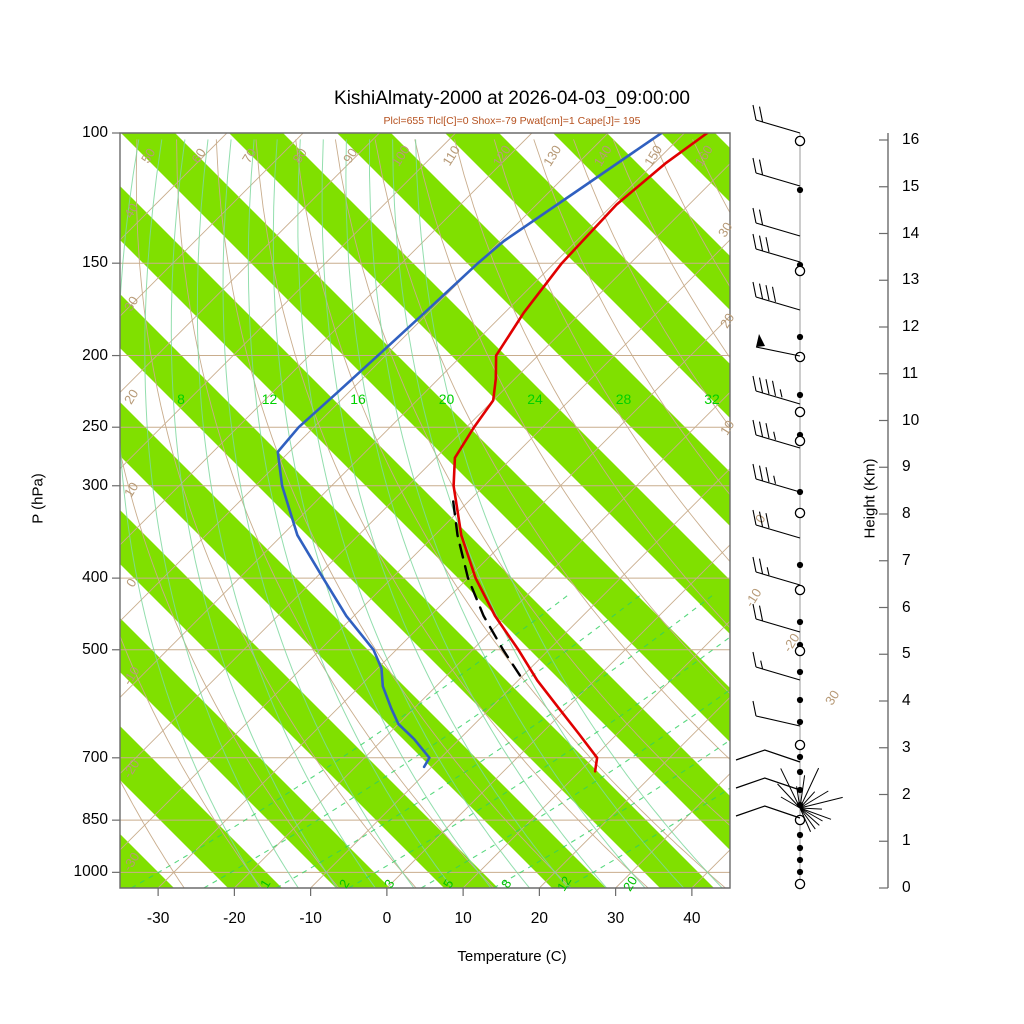 Image resolution: width=1024 pixels, height=1024 pixels. Describe the element at coordinates (387, 918) in the screenshot. I see `temperature-tick-0: 0` at that location.